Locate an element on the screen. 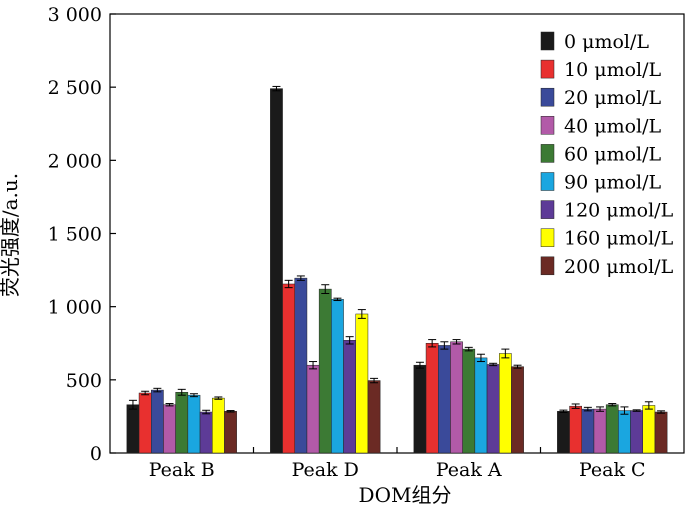  y-tick-label: 0 is located at coordinates (96, 454).